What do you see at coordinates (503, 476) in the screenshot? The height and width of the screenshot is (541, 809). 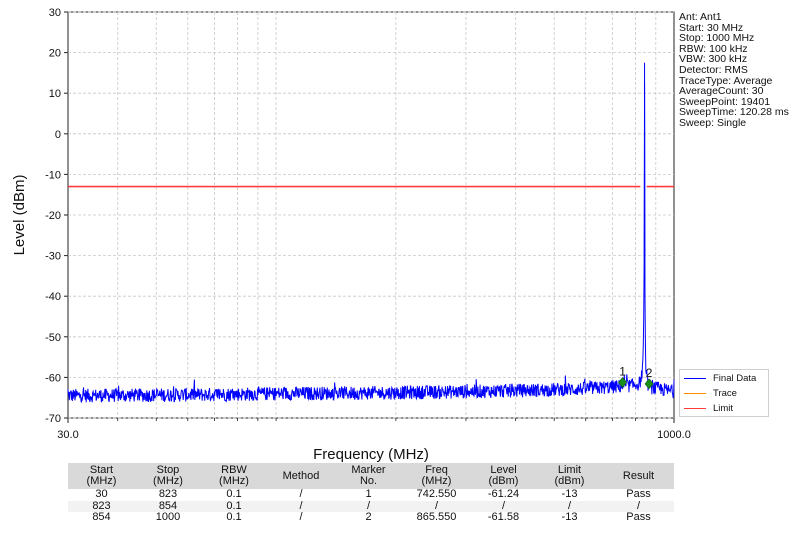 I see `header-level: Level (dBm)` at bounding box center [503, 476].